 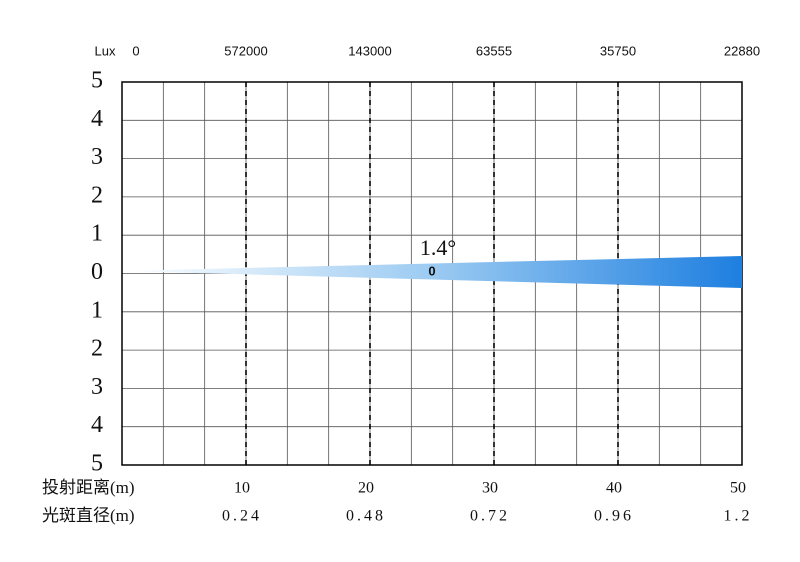 I want to click on lux-value: 22880, so click(x=742, y=50).